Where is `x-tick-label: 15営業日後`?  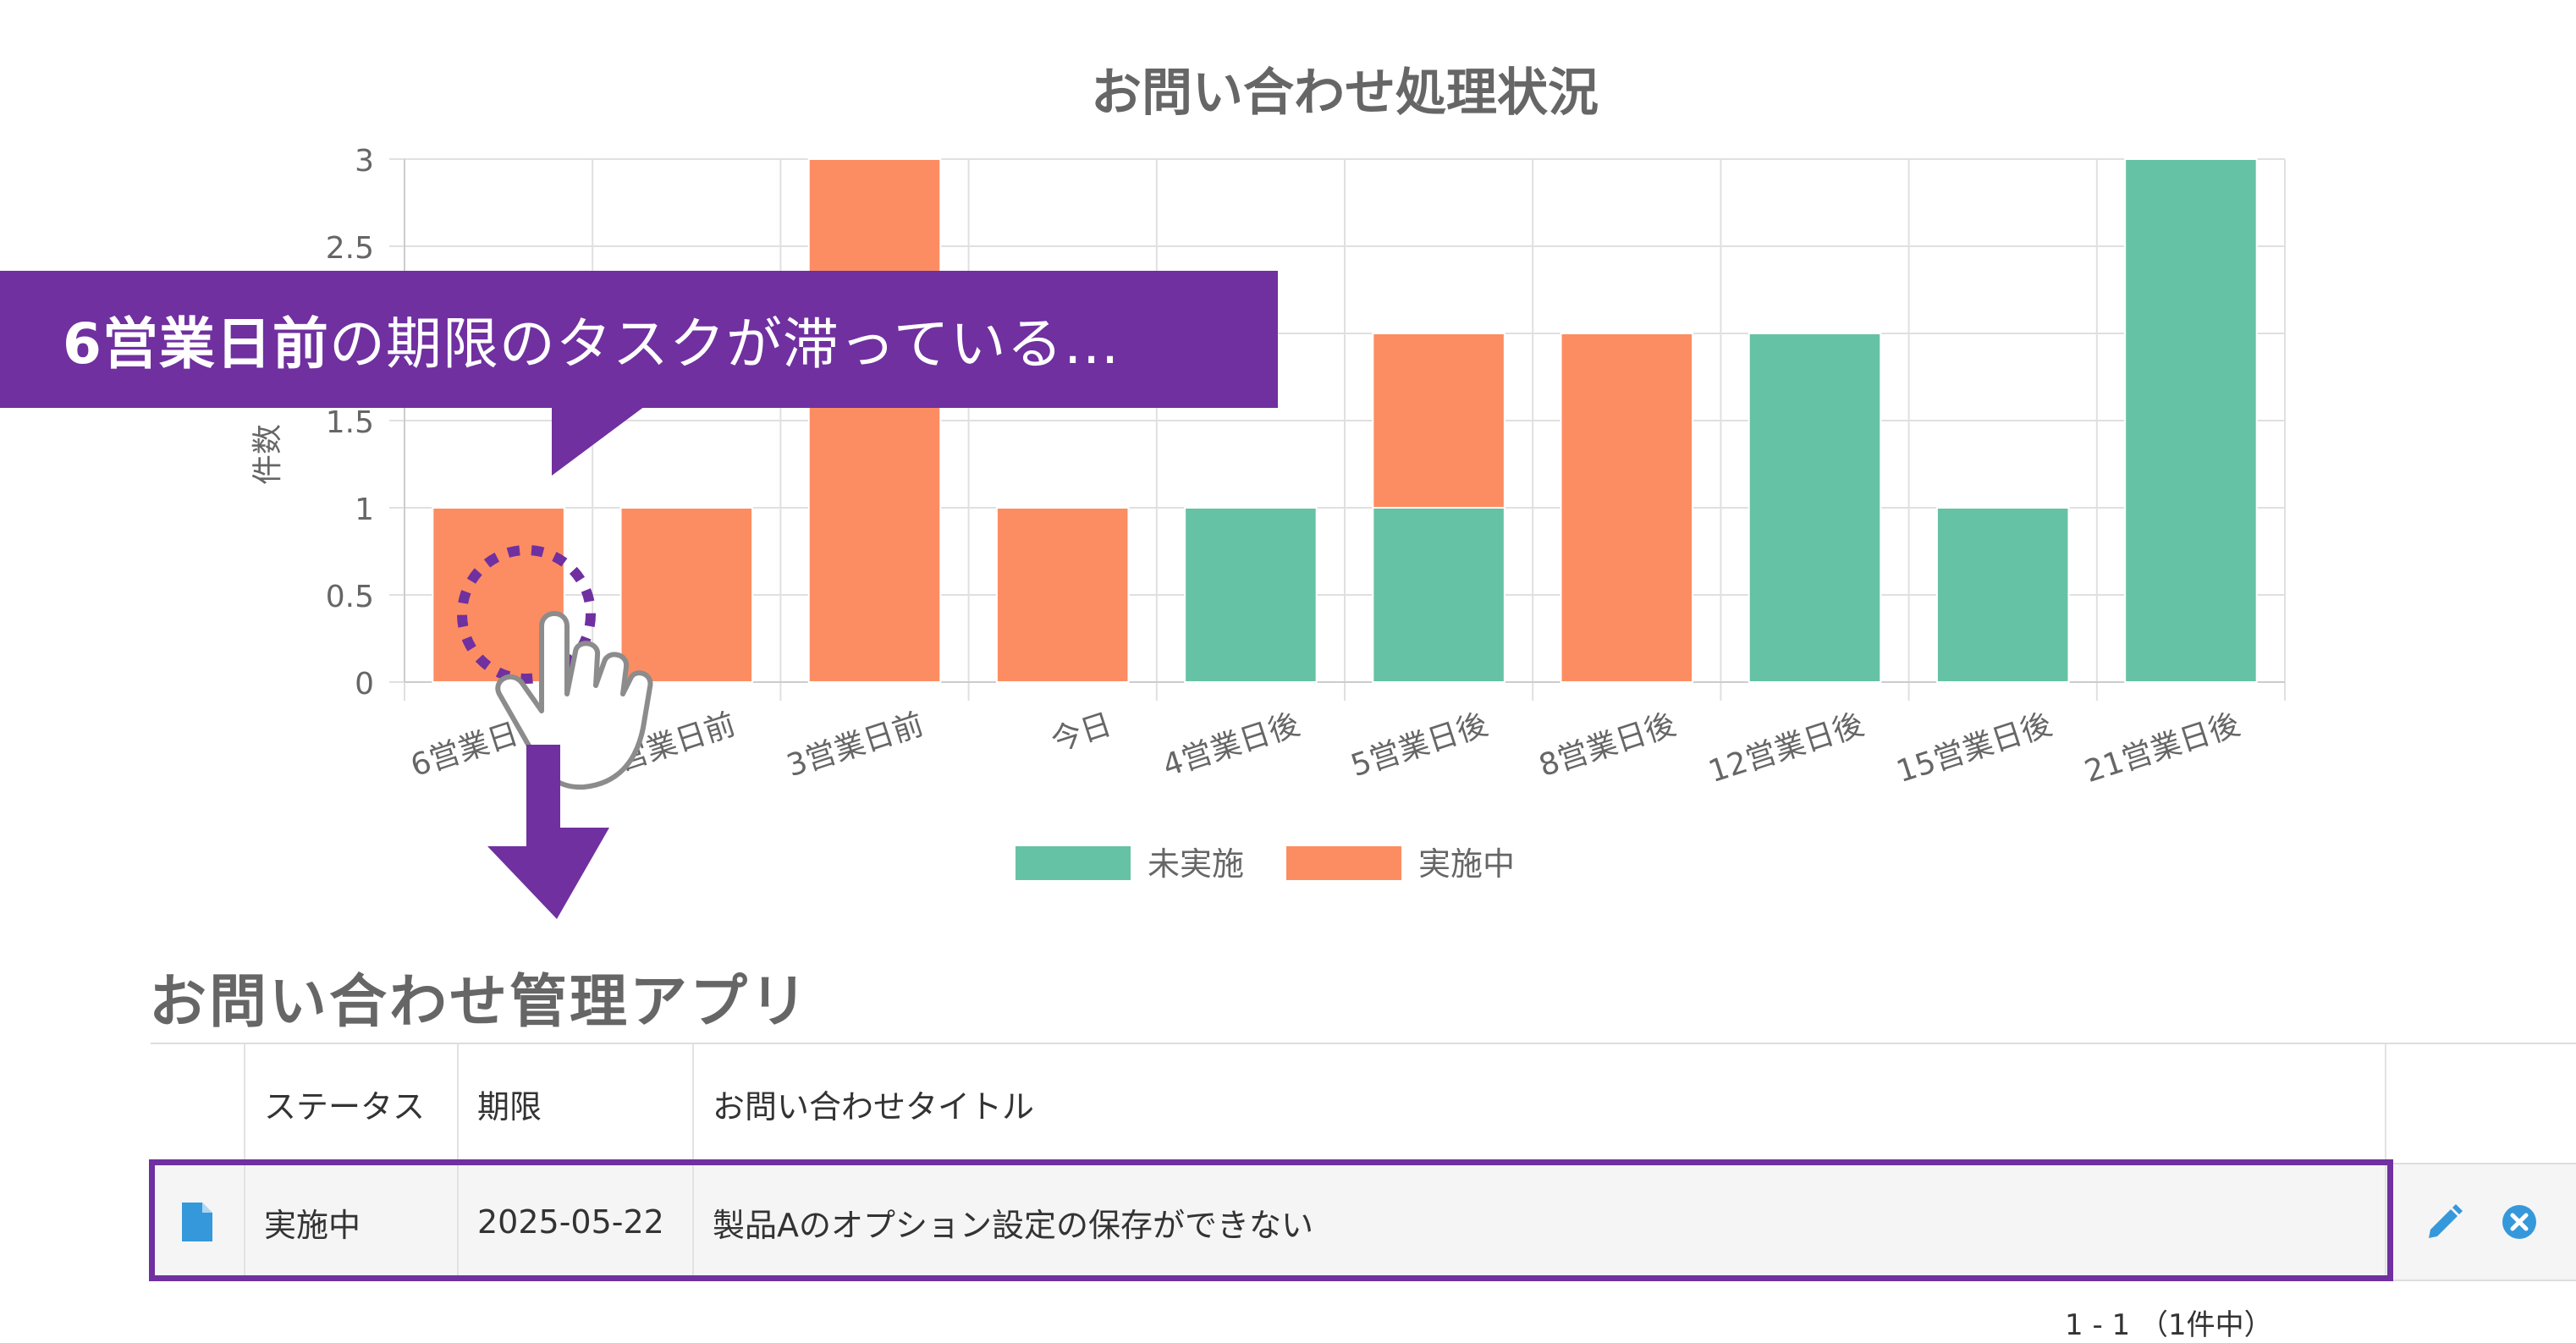
x-tick-label: 15営業日後 is located at coordinates (1974, 748).